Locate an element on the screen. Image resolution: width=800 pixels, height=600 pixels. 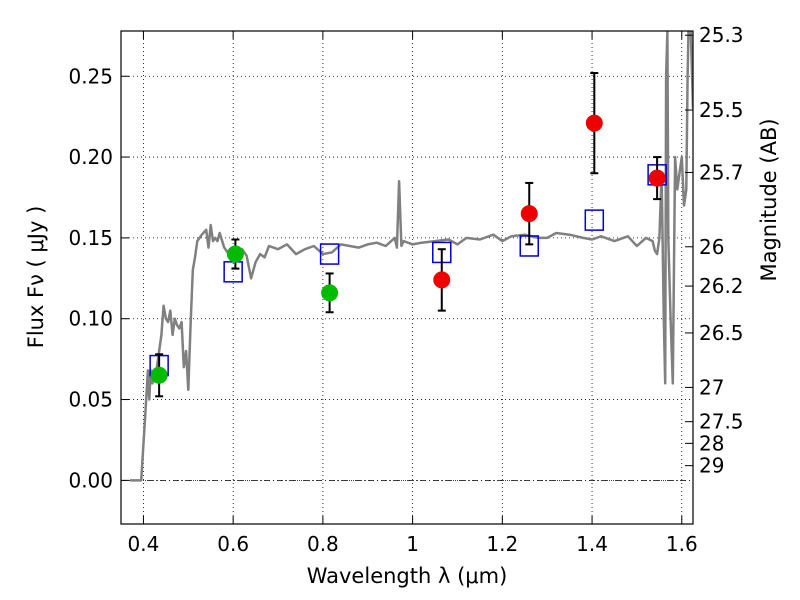
mag-tick-label: 25.3 is located at coordinates (721, 35).